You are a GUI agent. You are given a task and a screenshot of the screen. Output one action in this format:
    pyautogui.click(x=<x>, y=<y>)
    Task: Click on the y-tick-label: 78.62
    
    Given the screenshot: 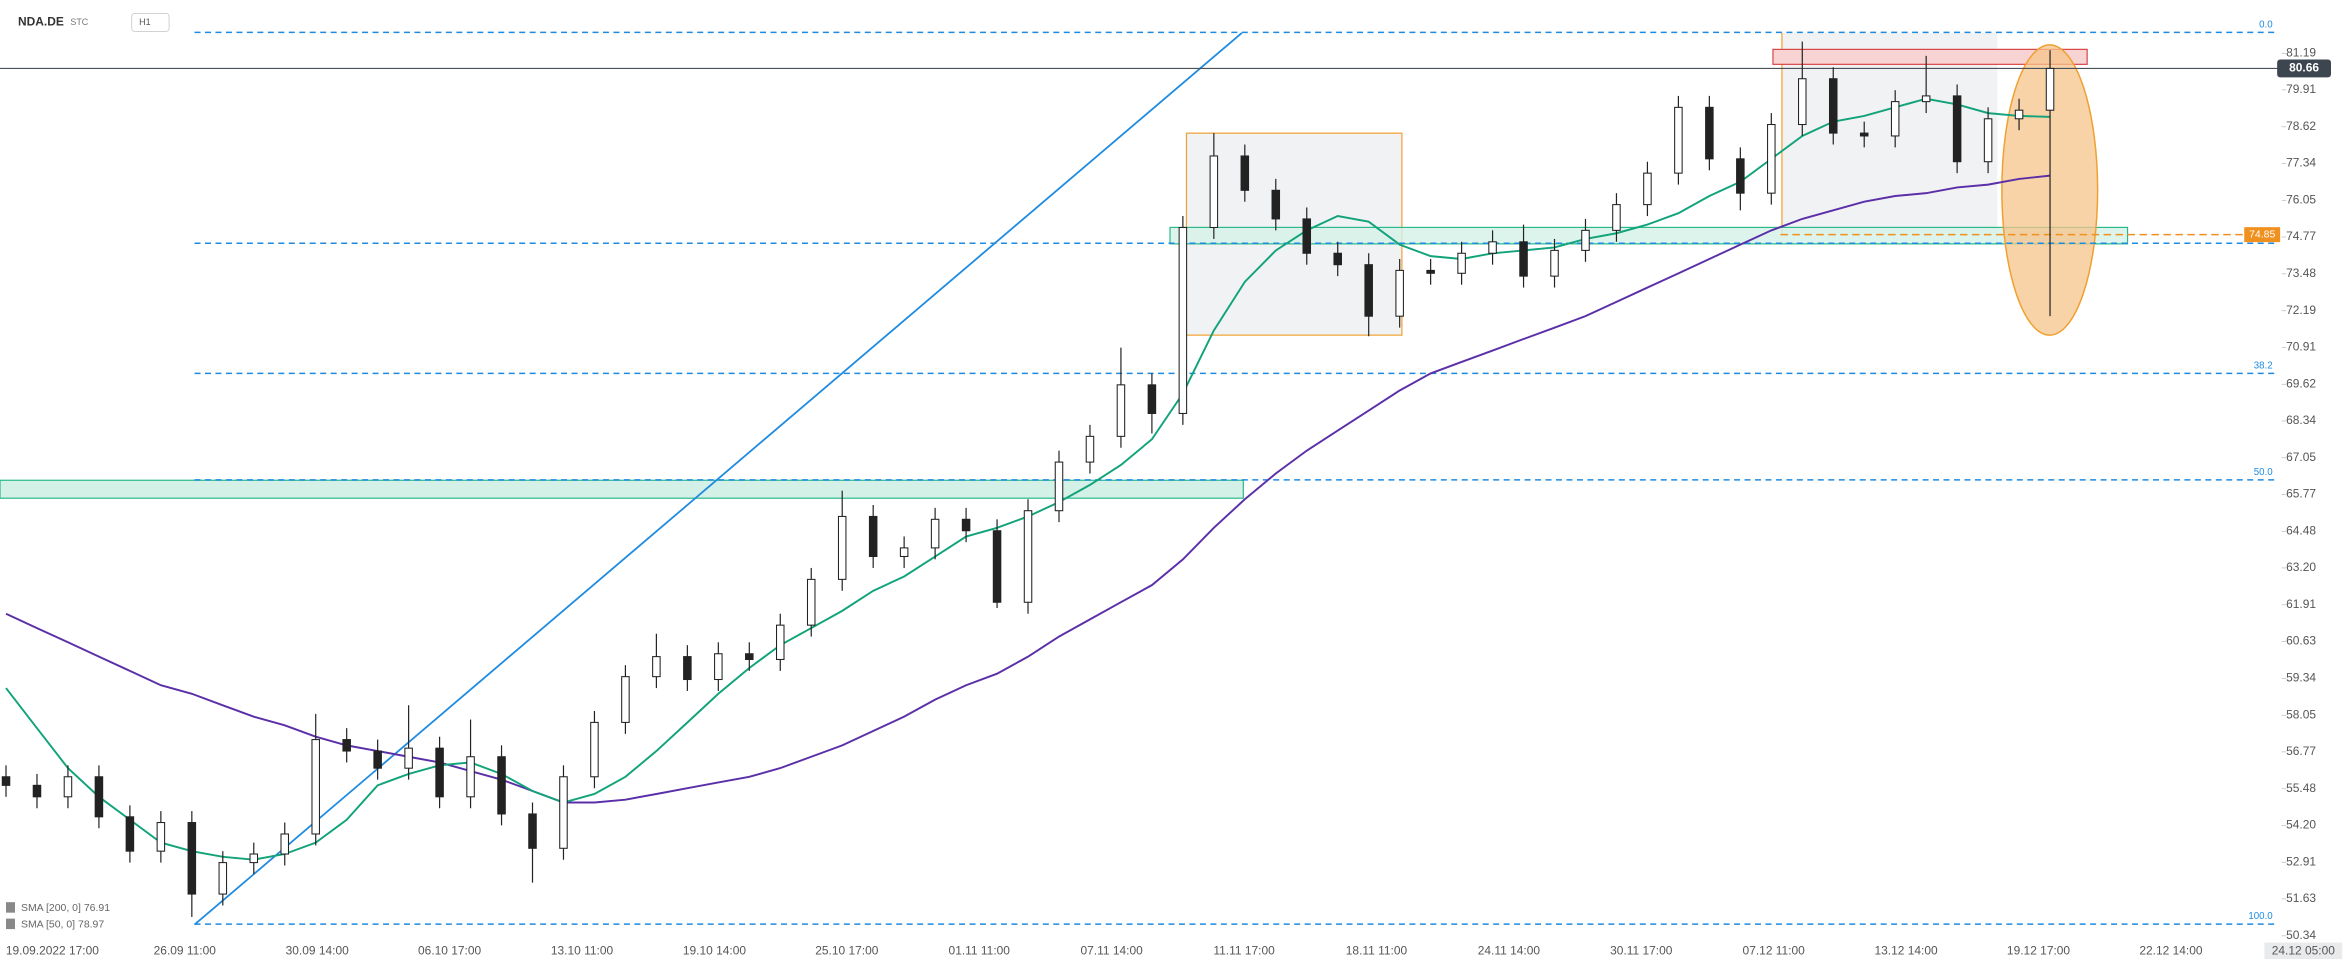 What is the action you would take?
    pyautogui.click(x=2301, y=126)
    